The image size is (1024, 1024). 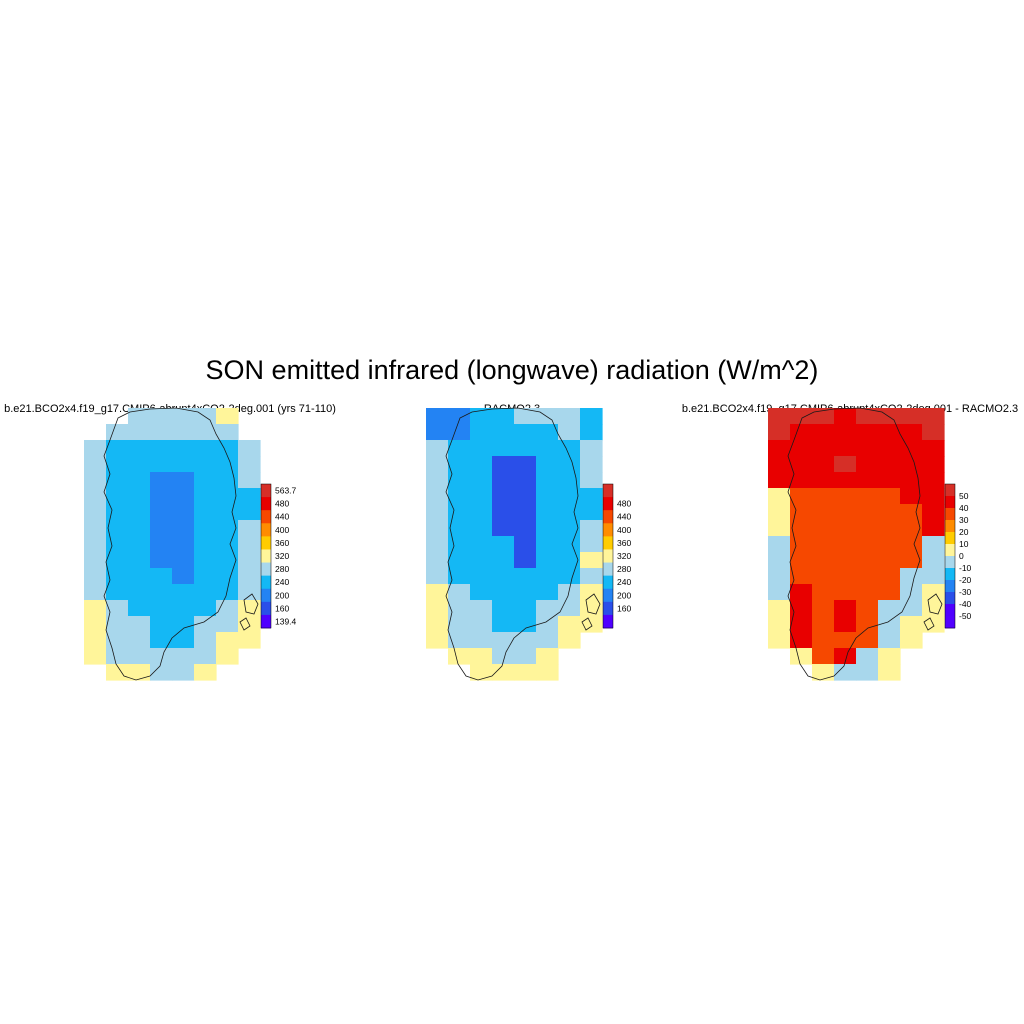 I want to click on colorbar-tick-label: 50, so click(x=964, y=496).